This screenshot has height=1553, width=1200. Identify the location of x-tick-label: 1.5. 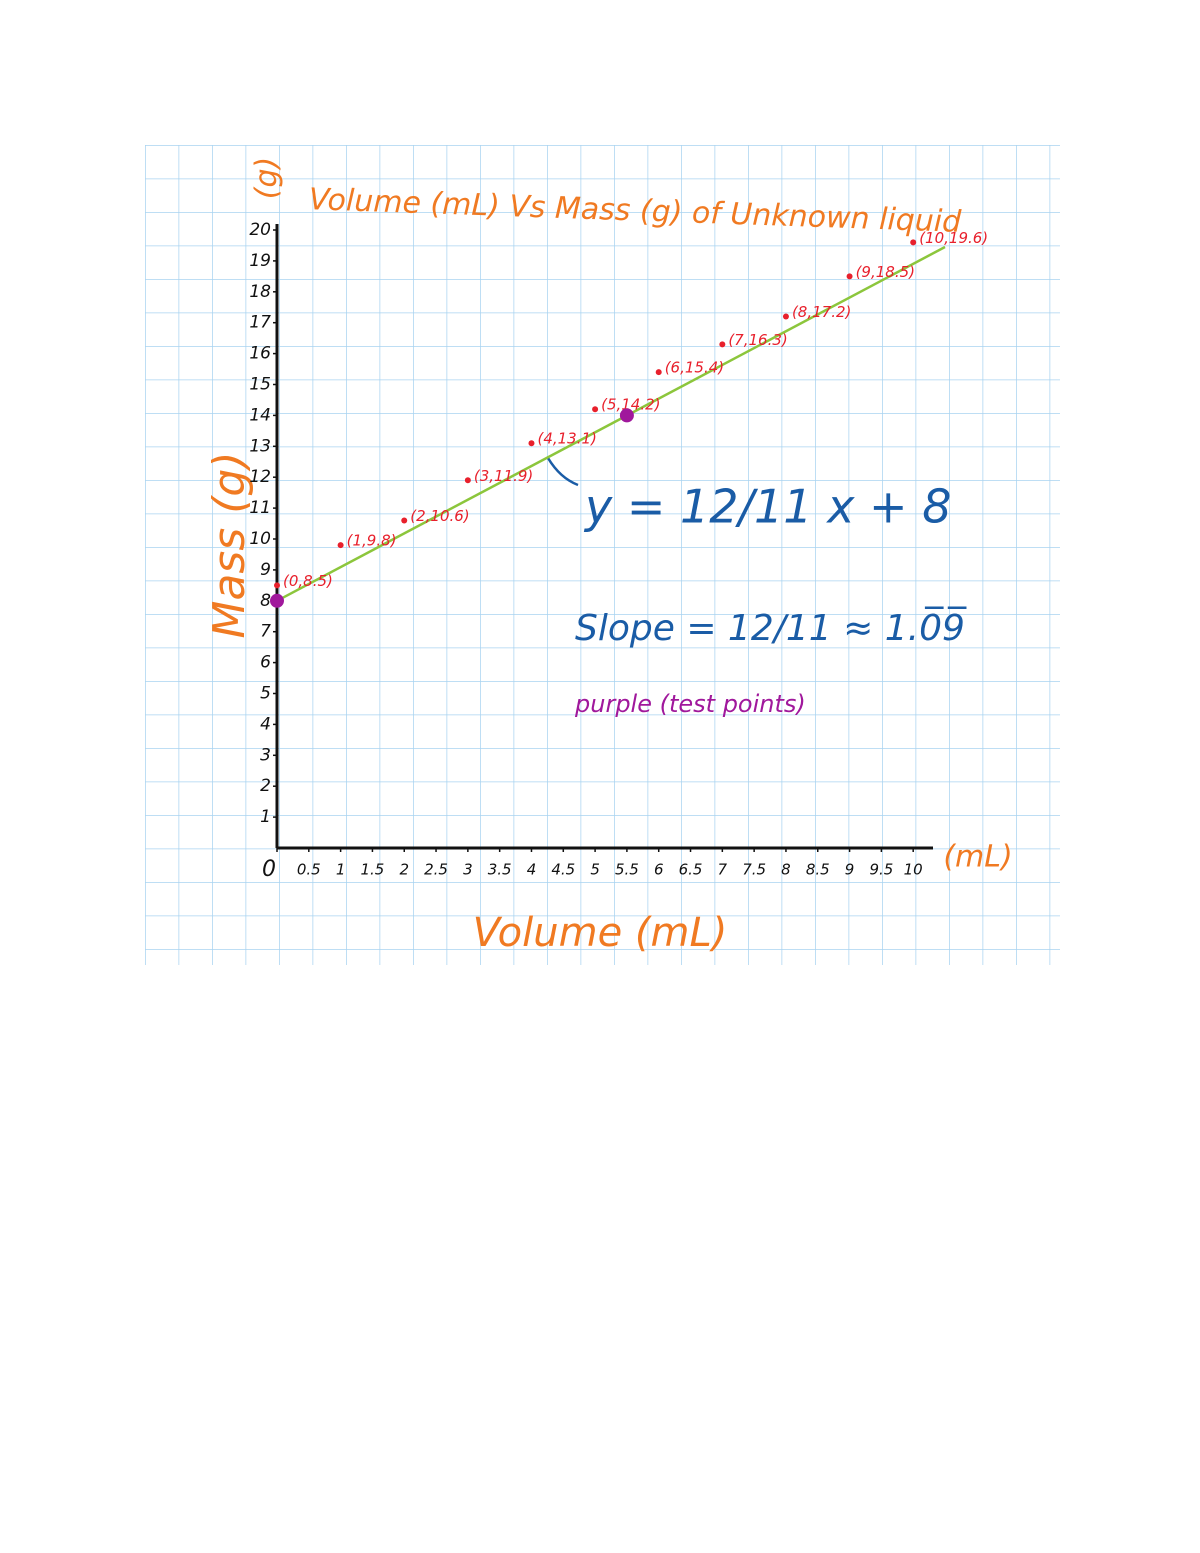
(372, 870).